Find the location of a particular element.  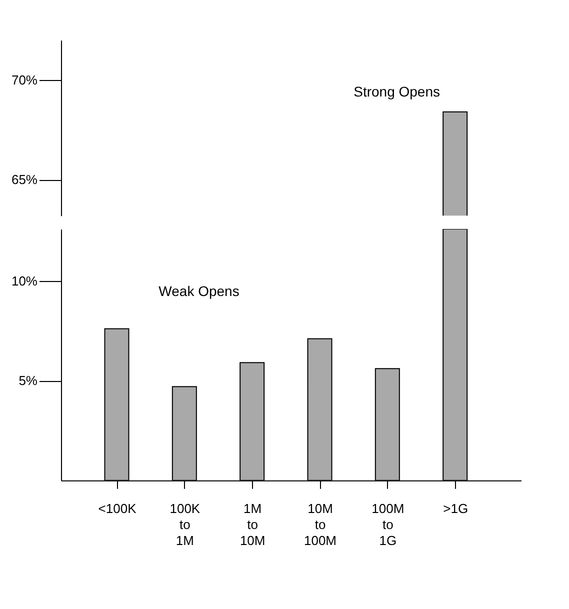

y-tick-label: 5% is located at coordinates (28, 380).